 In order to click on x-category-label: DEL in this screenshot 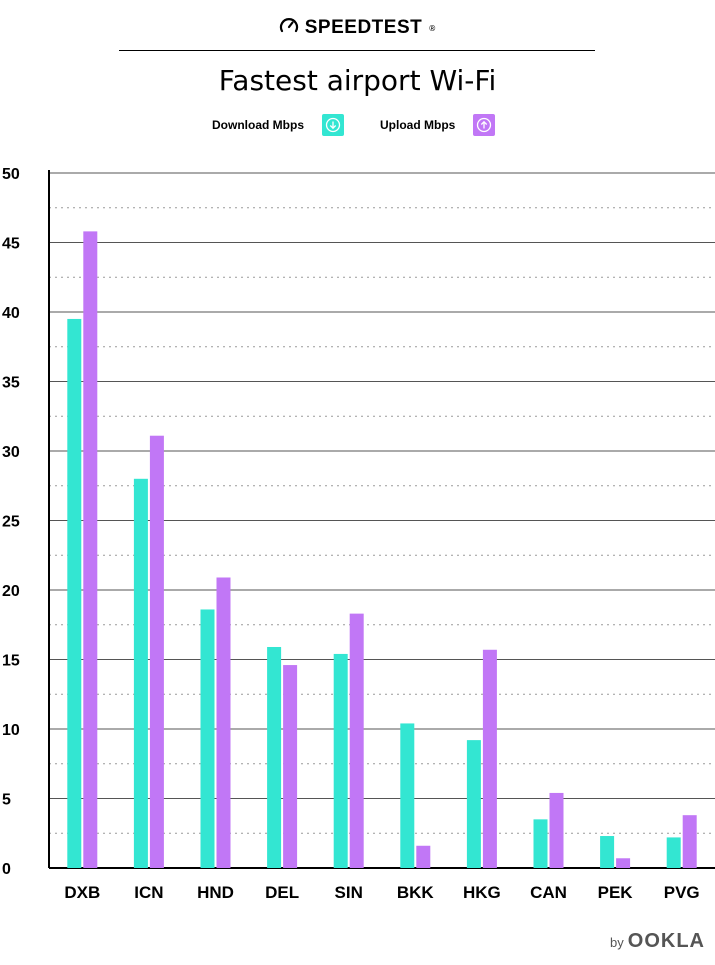, I will do `click(282, 892)`.